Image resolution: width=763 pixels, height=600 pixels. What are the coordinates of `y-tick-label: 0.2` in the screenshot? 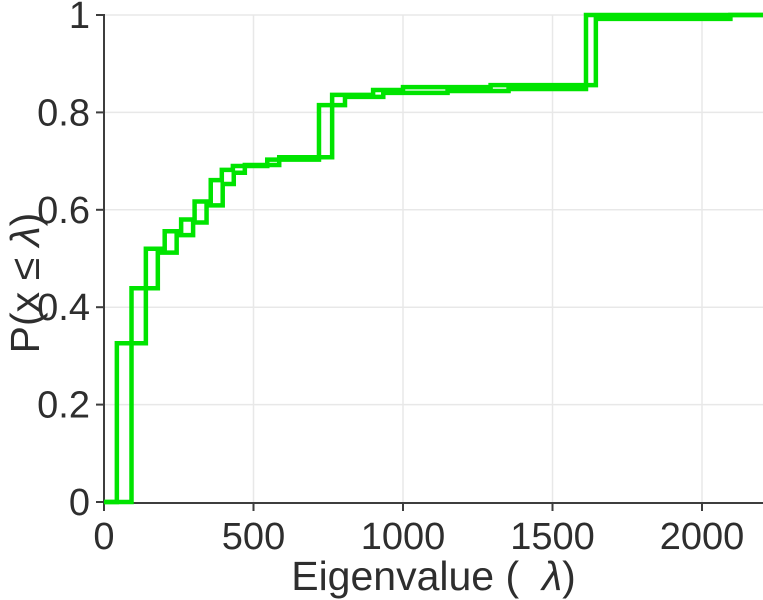 It's located at (63, 406).